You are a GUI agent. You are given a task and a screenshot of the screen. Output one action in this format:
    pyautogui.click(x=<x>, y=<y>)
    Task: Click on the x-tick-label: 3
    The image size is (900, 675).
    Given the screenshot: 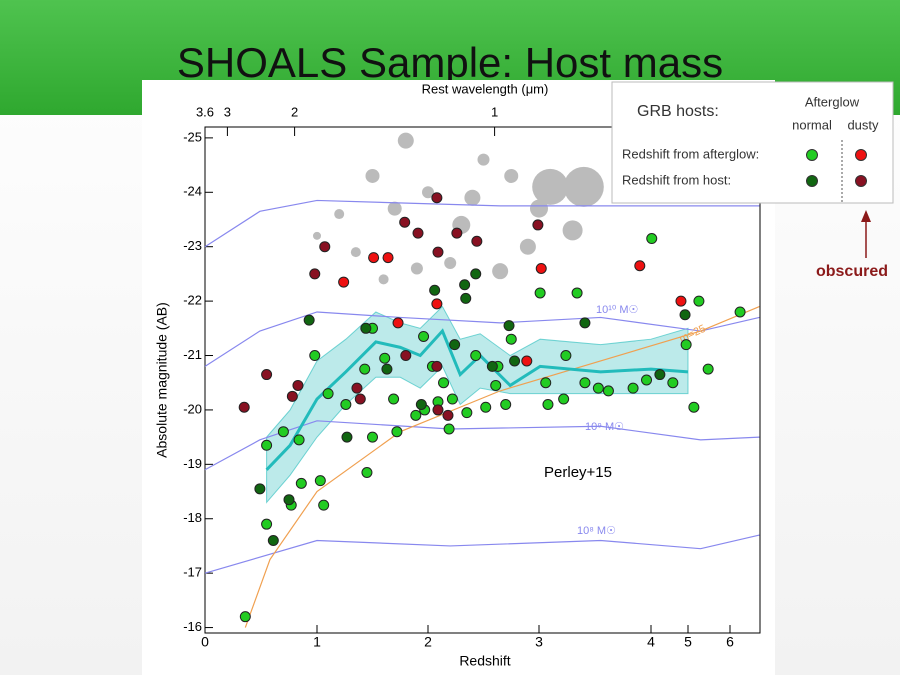 What is the action you would take?
    pyautogui.click(x=539, y=642)
    